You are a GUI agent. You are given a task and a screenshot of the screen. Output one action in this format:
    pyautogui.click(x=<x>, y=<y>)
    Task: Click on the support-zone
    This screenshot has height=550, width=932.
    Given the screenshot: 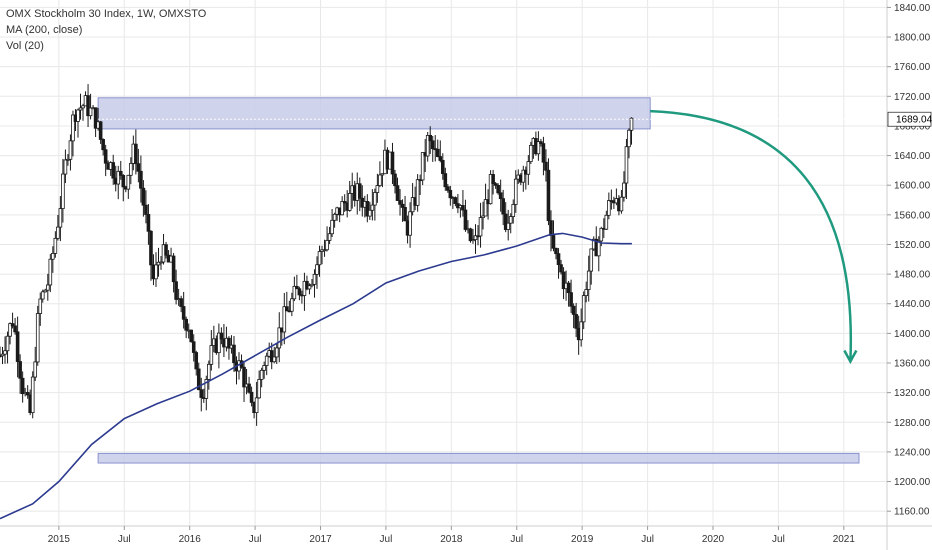 What is the action you would take?
    pyautogui.click(x=478, y=458)
    